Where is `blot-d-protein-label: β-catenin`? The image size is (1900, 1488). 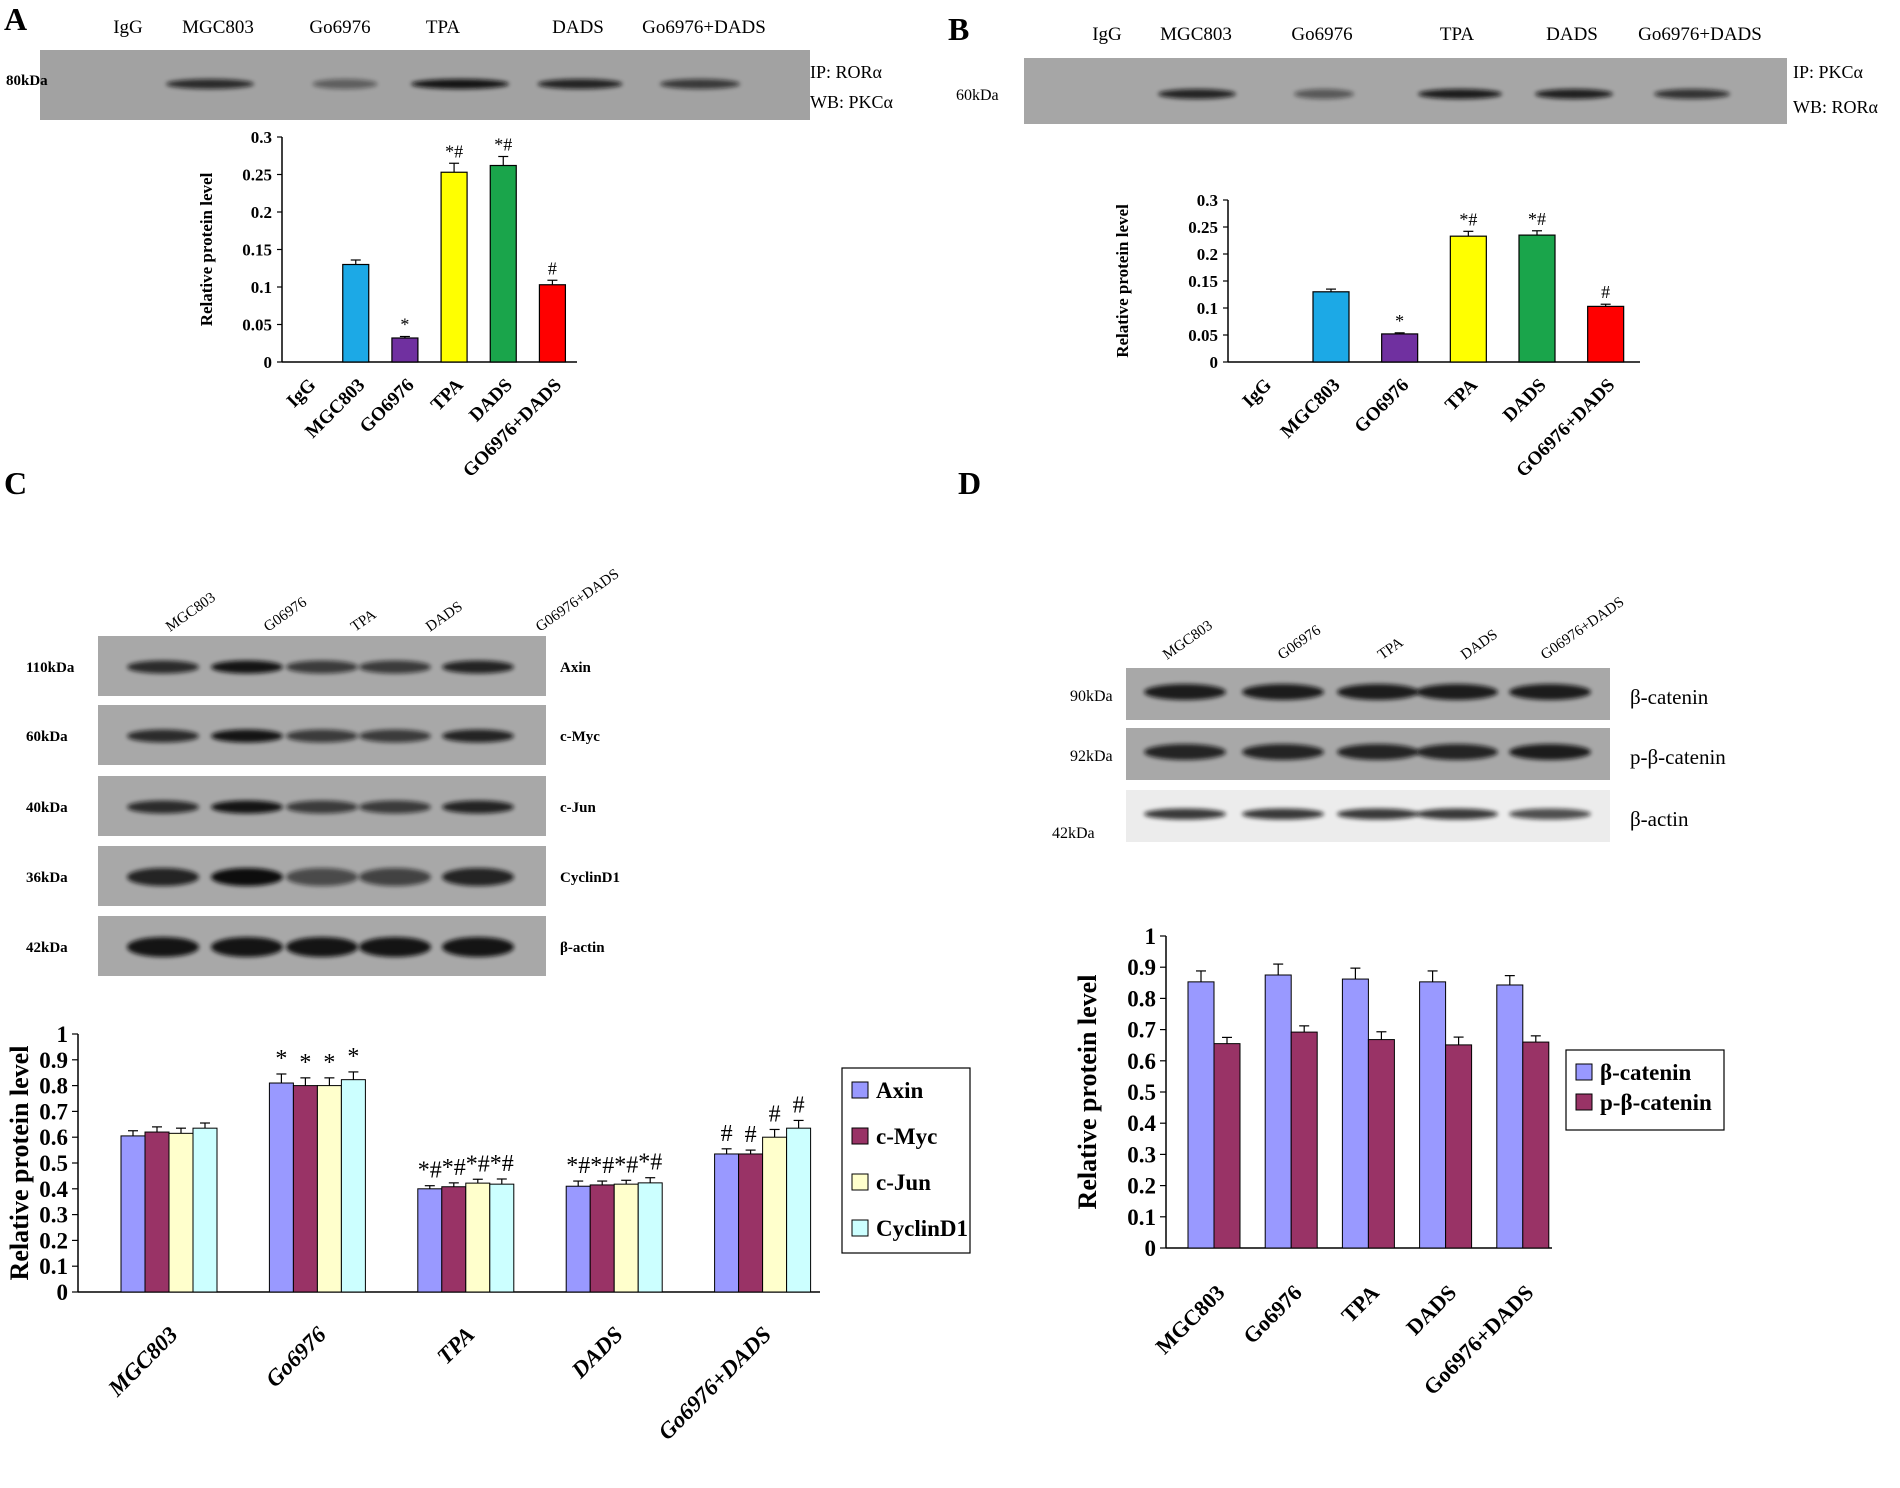
blot-d-protein-label: β-catenin is located at coordinates (1669, 697).